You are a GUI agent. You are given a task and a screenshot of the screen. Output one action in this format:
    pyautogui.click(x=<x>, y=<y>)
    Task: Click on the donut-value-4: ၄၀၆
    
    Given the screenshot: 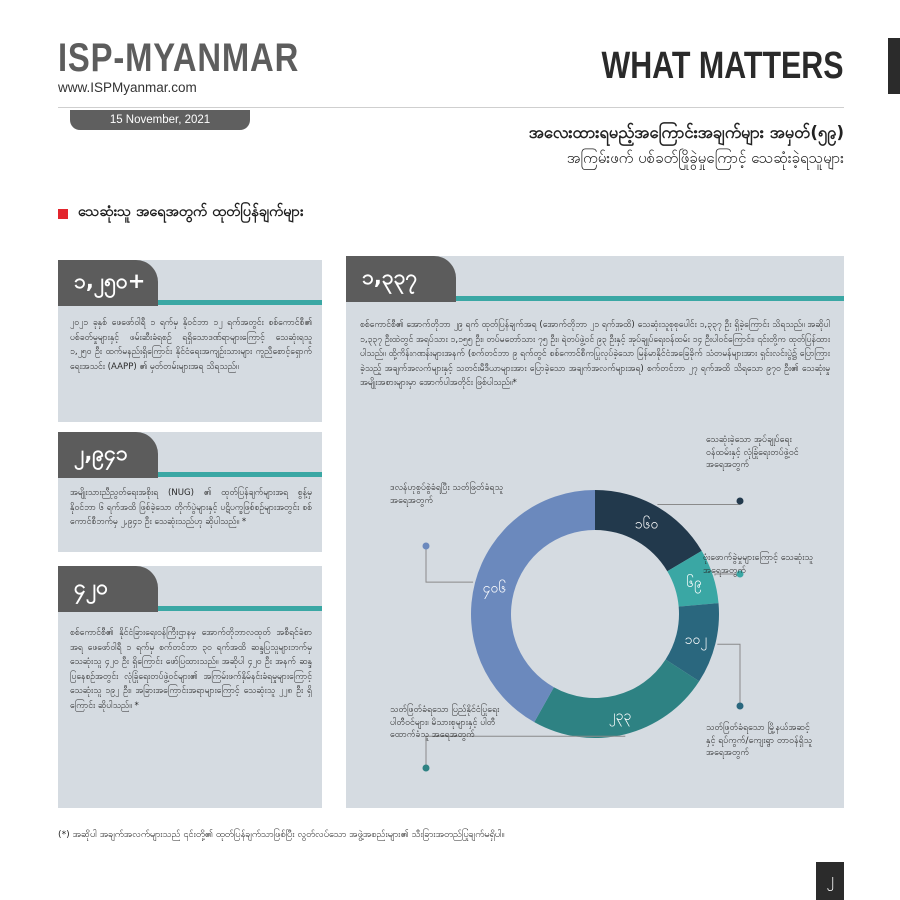 What is the action you would take?
    pyautogui.click(x=495, y=590)
    